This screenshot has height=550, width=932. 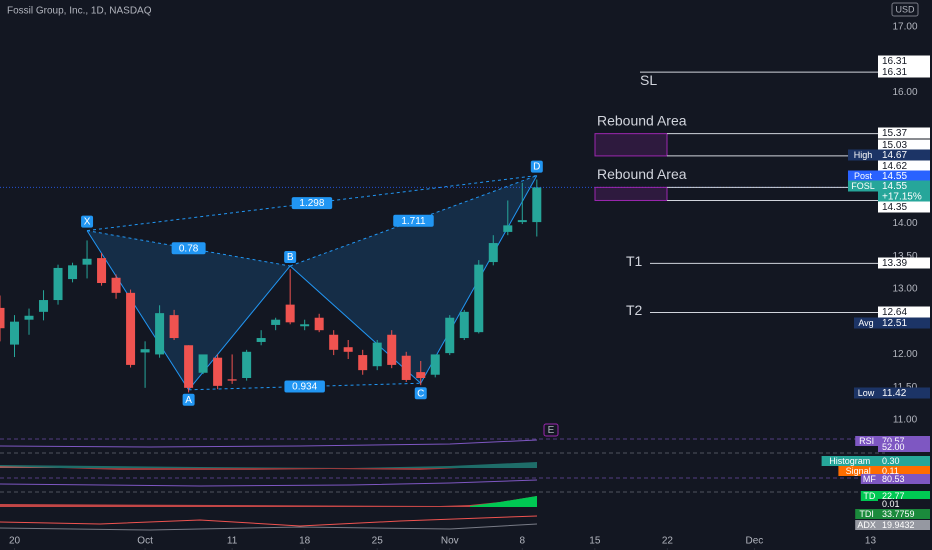 I want to click on histogram-area, so click(x=230, y=468).